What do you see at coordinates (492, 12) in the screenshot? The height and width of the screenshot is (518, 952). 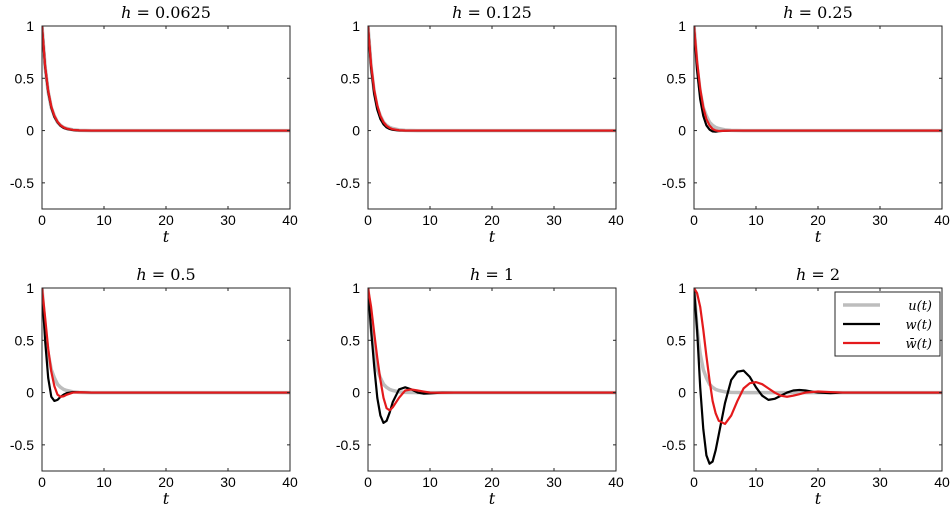 I see `subplot-title: h = 0.125` at bounding box center [492, 12].